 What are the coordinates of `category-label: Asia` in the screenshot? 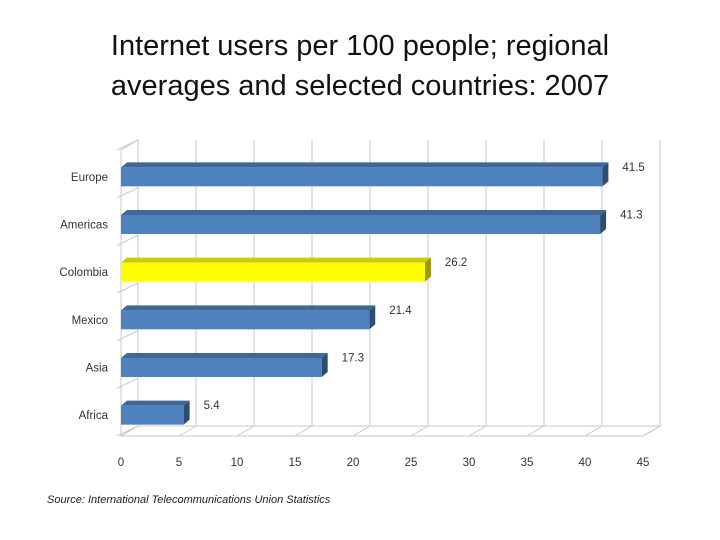 It's located at (97, 369).